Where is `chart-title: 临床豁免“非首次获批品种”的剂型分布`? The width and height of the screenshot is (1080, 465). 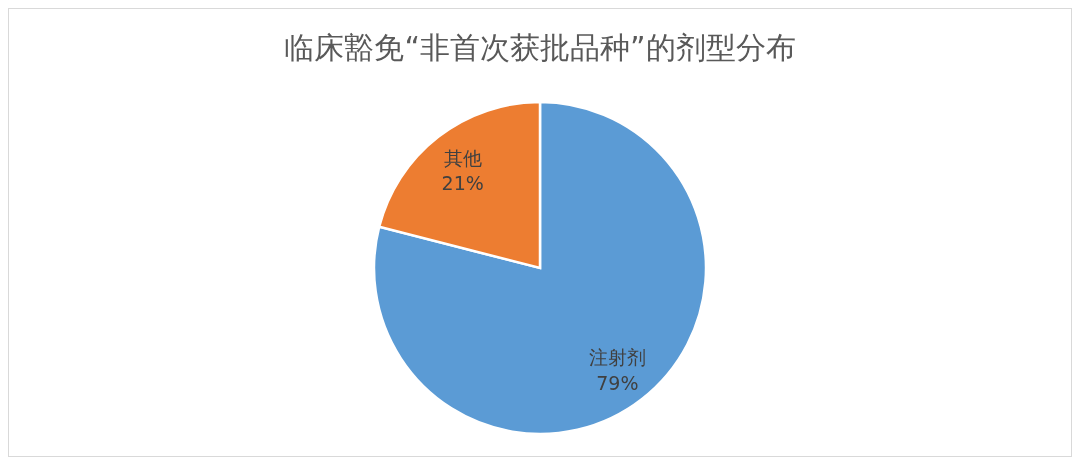
chart-title: 临床豁免“非首次获批品种”的剂型分布 is located at coordinates (540, 47).